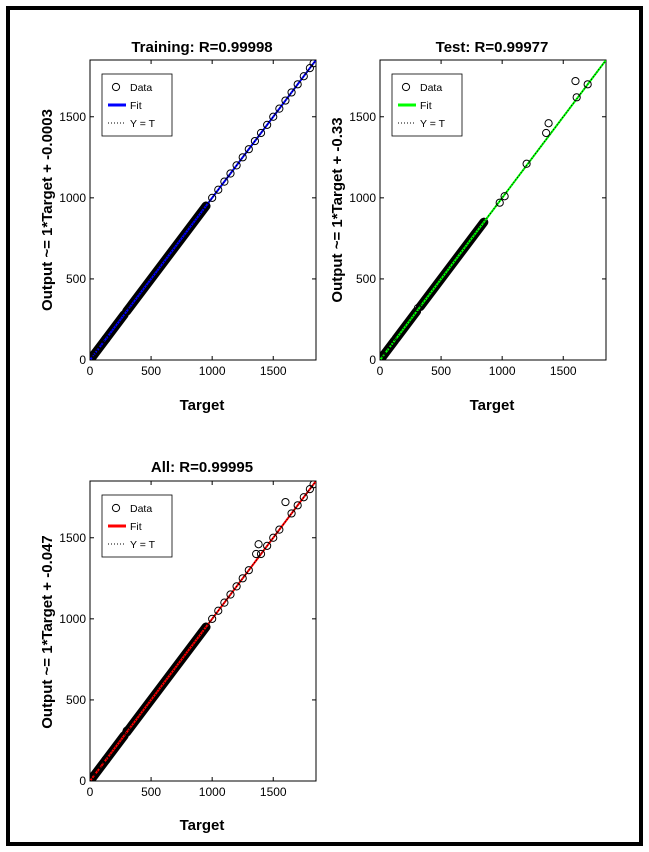 This screenshot has width=649, height=852. I want to click on fit-line, so click(203, 210).